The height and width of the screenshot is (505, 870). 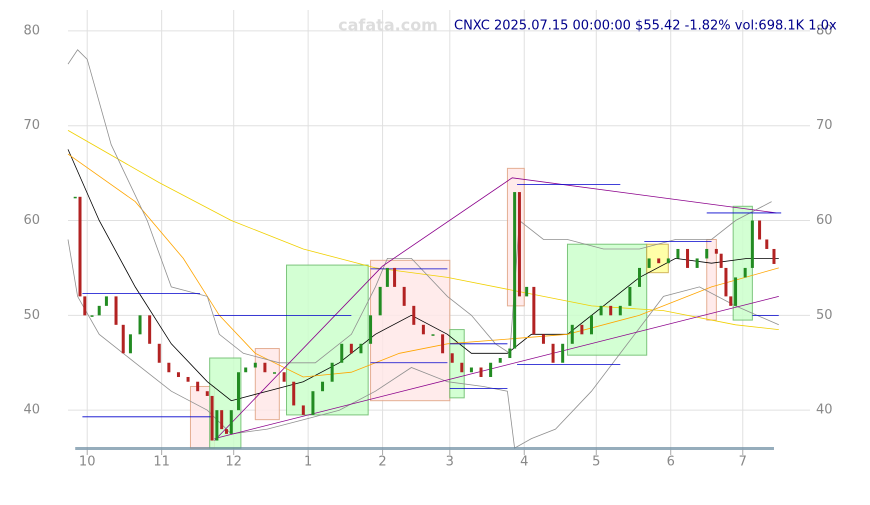 What do you see at coordinates (524, 462) in the screenshot?
I see `x-tick-label: 4` at bounding box center [524, 462].